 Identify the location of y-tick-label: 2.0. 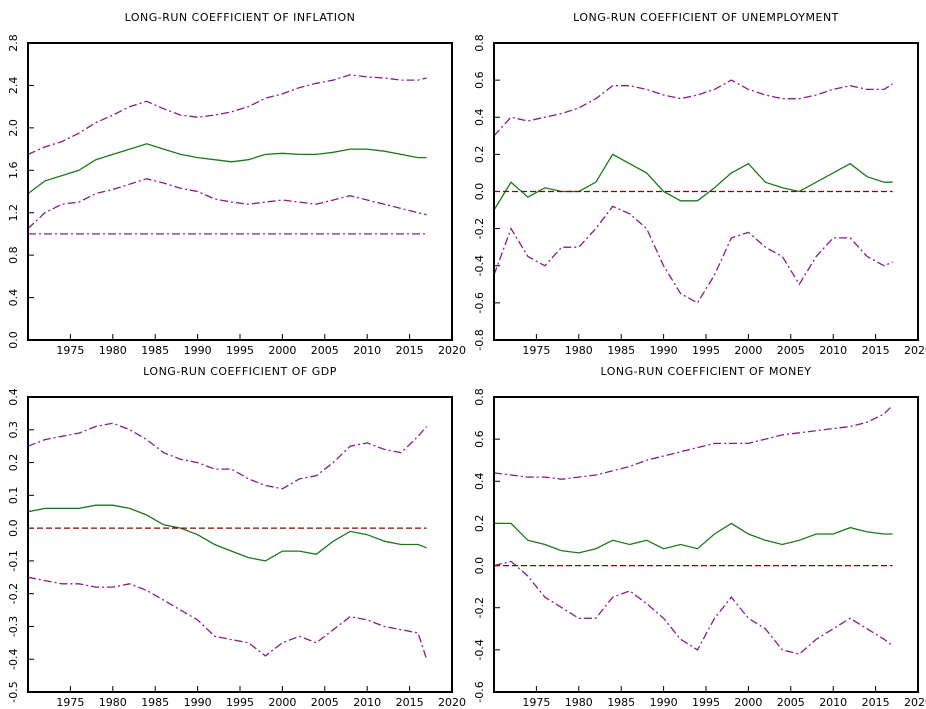
(13, 128).